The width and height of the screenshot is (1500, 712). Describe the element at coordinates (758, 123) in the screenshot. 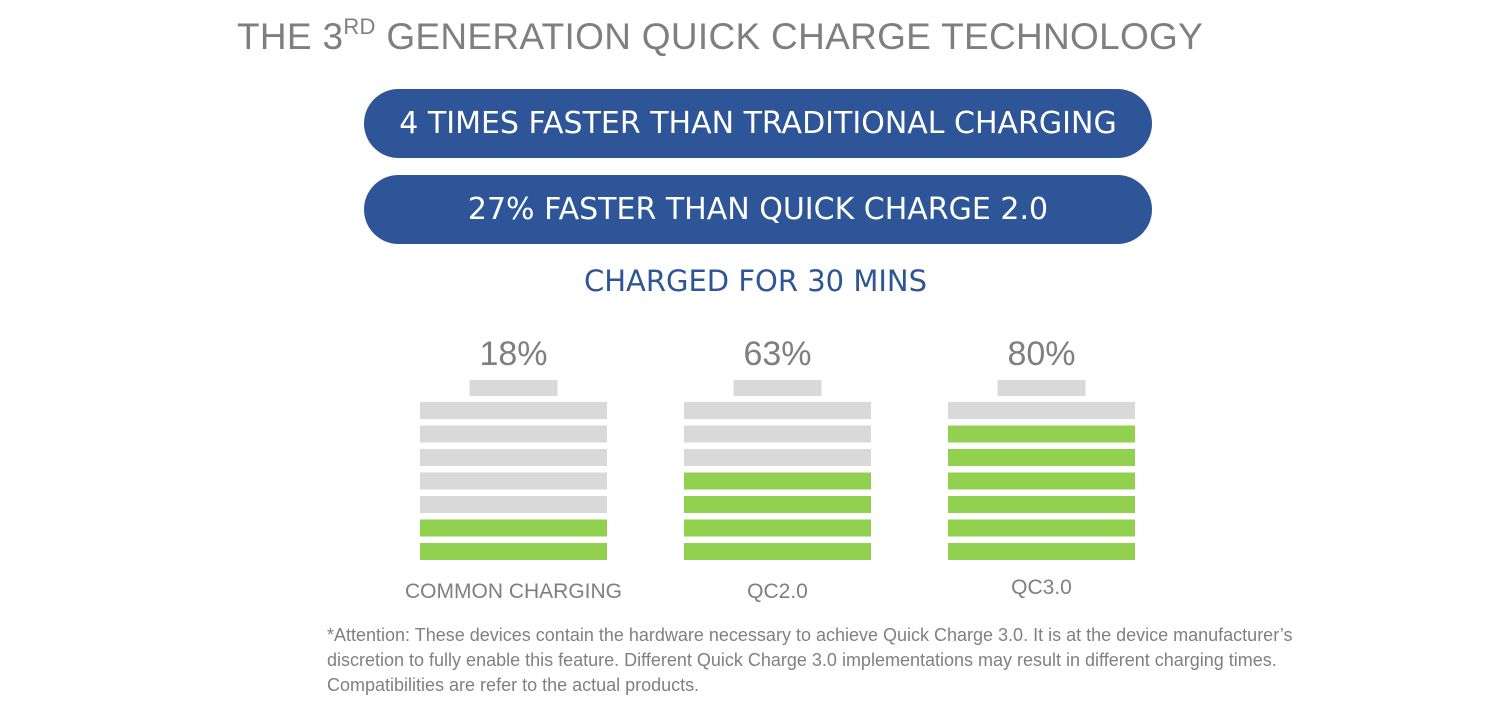

I see `highlight-pill-times-faster: 4 TIMES FASTER THAN TRADITIONAL CHARGING` at that location.